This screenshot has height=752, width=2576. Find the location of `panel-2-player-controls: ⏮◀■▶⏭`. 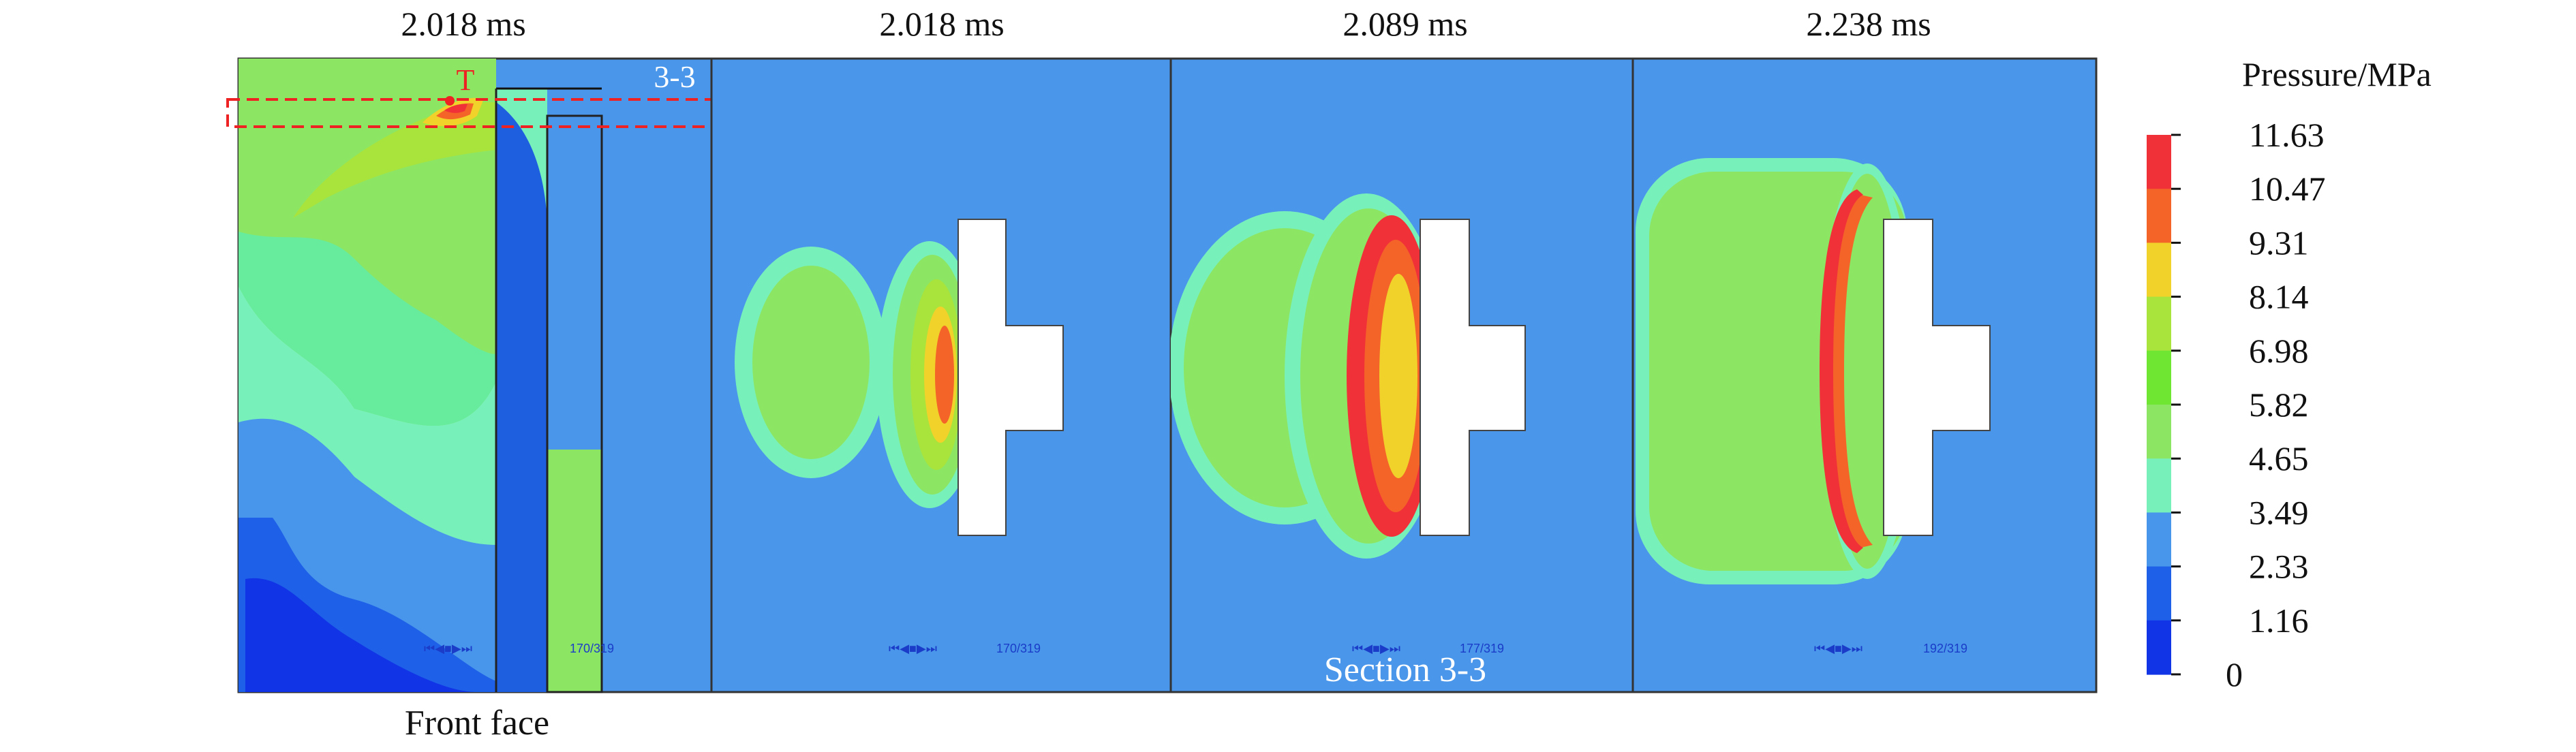

panel-2-player-controls: ⏮◀■▶⏭ is located at coordinates (913, 648).